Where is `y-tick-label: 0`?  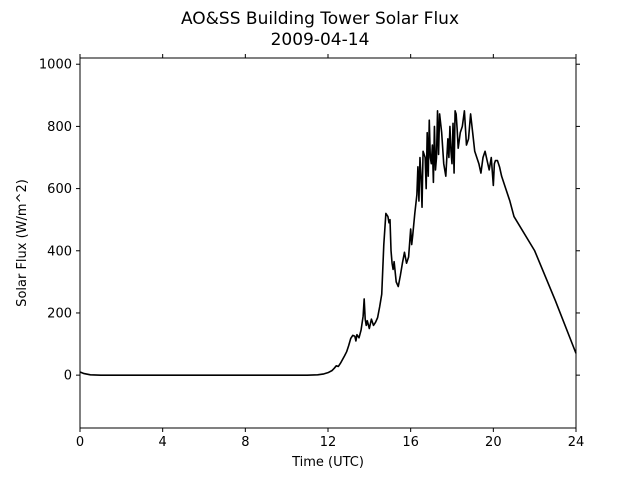
y-tick-label: 0 is located at coordinates (68, 376).